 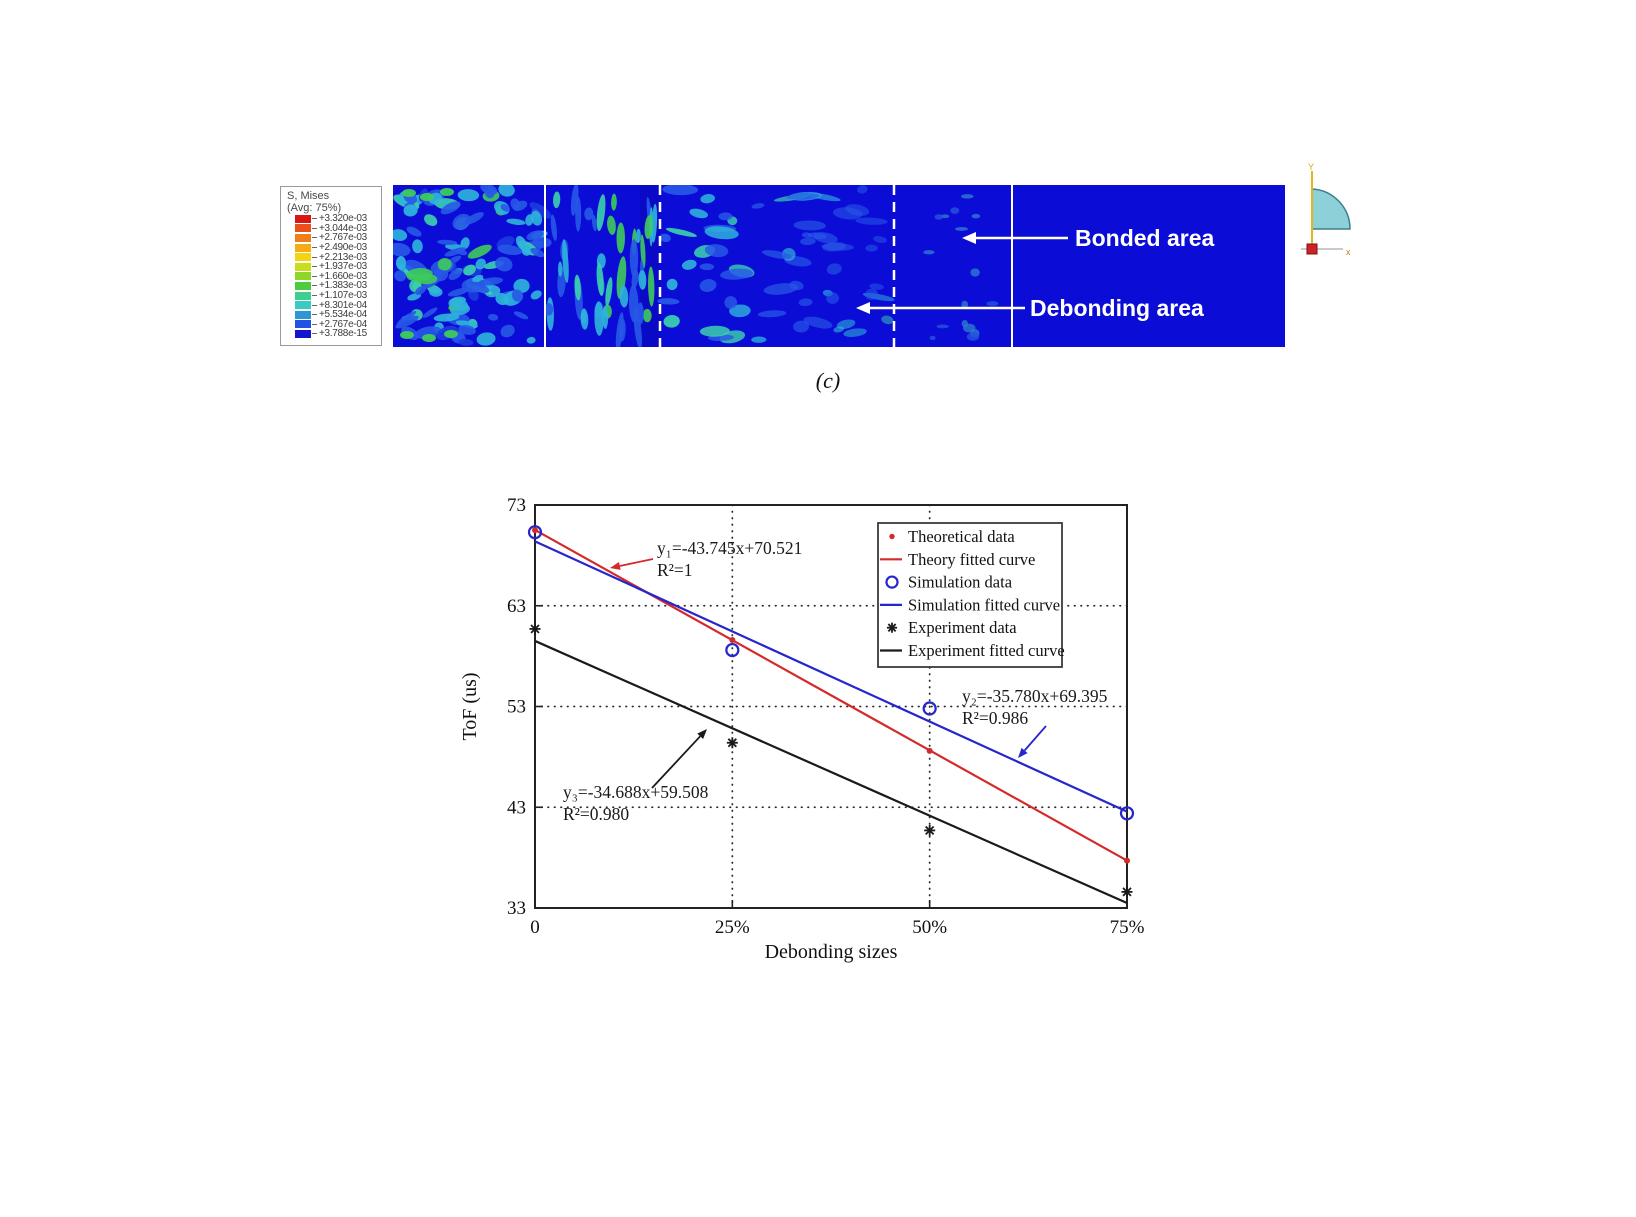 What do you see at coordinates (516, 807) in the screenshot?
I see `y-tick-label: 43` at bounding box center [516, 807].